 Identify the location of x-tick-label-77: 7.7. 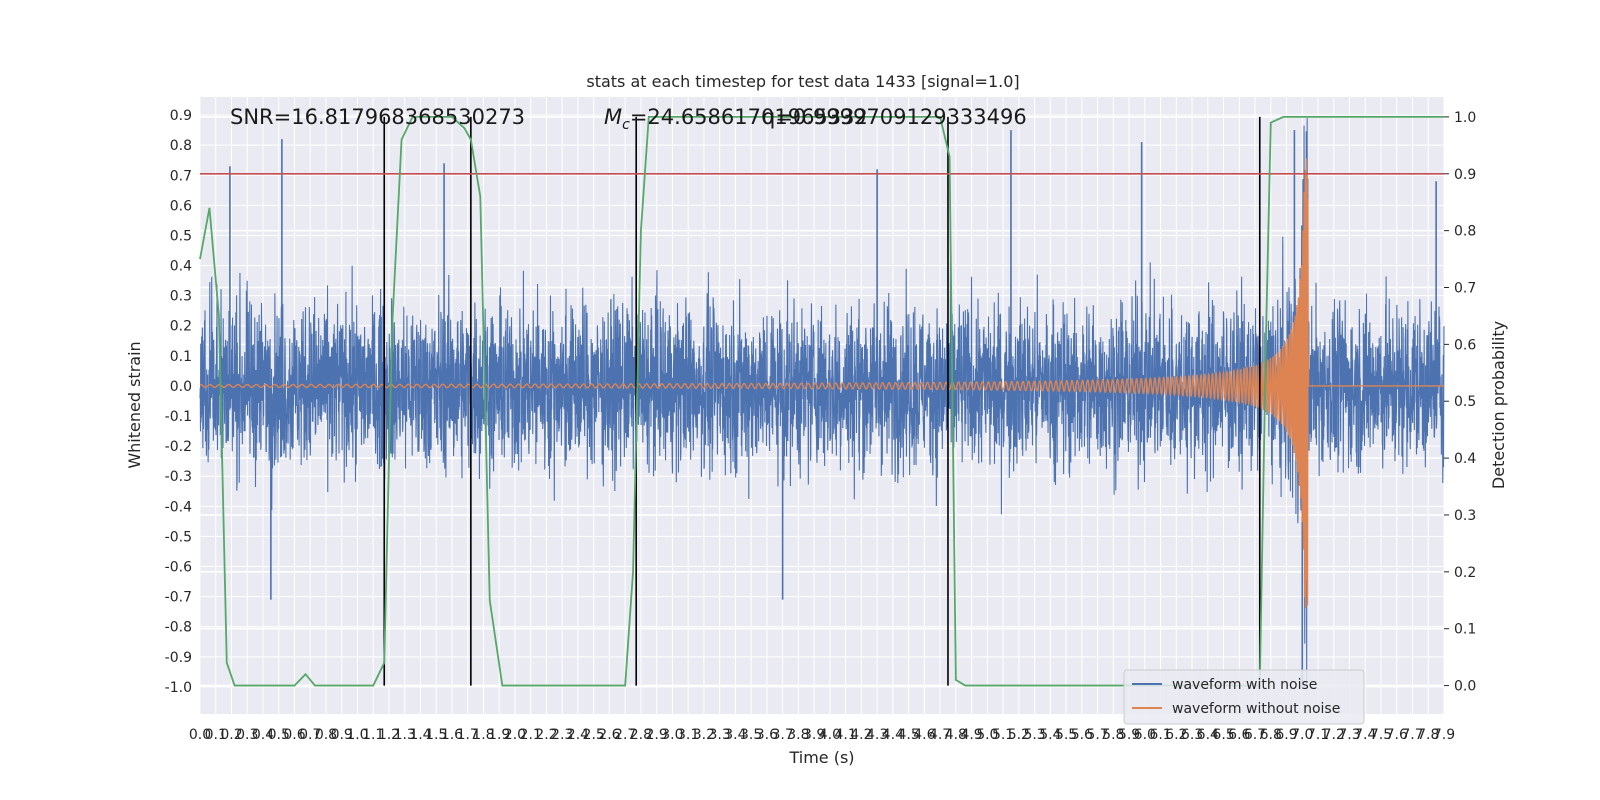
(1412, 735).